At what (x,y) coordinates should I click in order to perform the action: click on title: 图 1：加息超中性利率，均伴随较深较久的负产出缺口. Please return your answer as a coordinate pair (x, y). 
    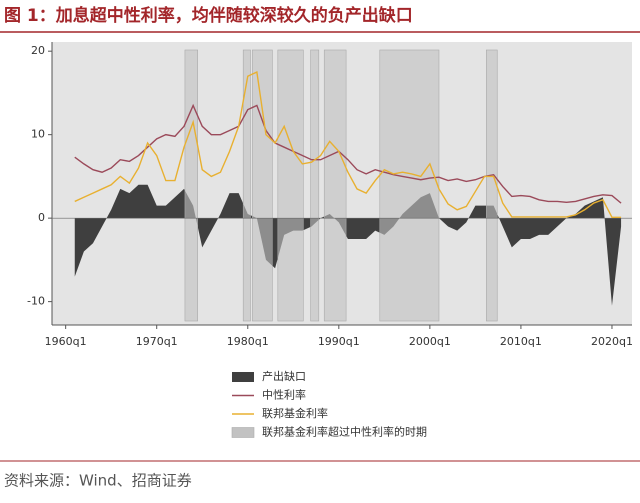
    Looking at the image, I should click on (208, 15).